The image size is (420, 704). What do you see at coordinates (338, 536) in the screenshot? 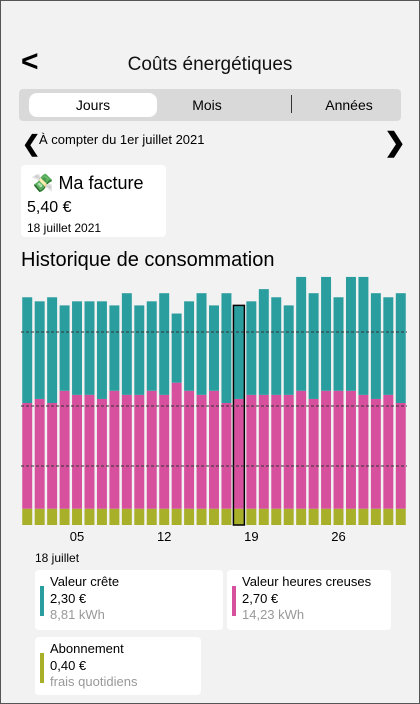
I see `x-tick-label: 26` at bounding box center [338, 536].